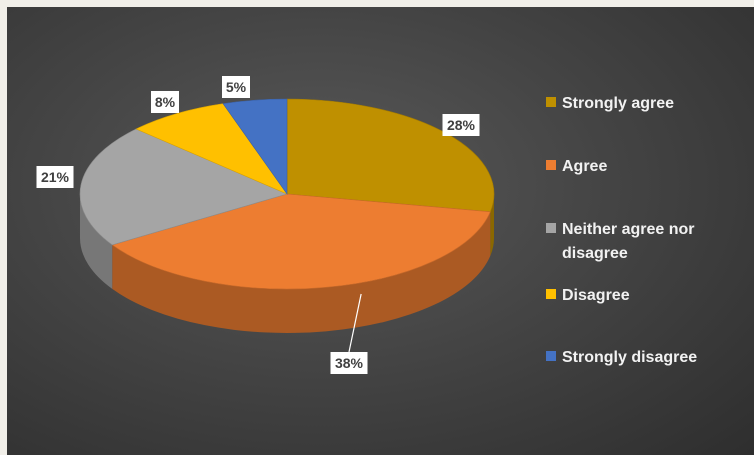 This screenshot has width=754, height=455. What do you see at coordinates (349, 363) in the screenshot?
I see `svg-text: 38%` at bounding box center [349, 363].